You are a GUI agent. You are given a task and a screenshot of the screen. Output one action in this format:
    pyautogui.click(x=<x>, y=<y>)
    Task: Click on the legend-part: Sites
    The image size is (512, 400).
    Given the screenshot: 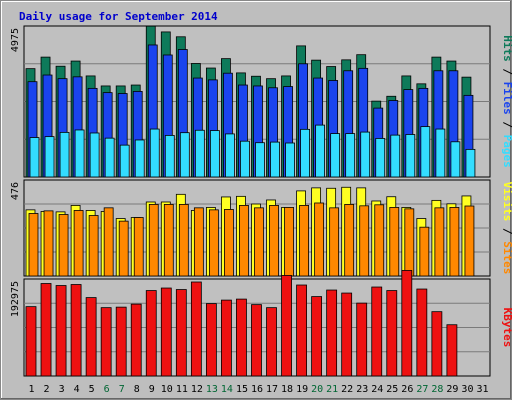 What is the action you would take?
    pyautogui.click(x=506, y=257)
    